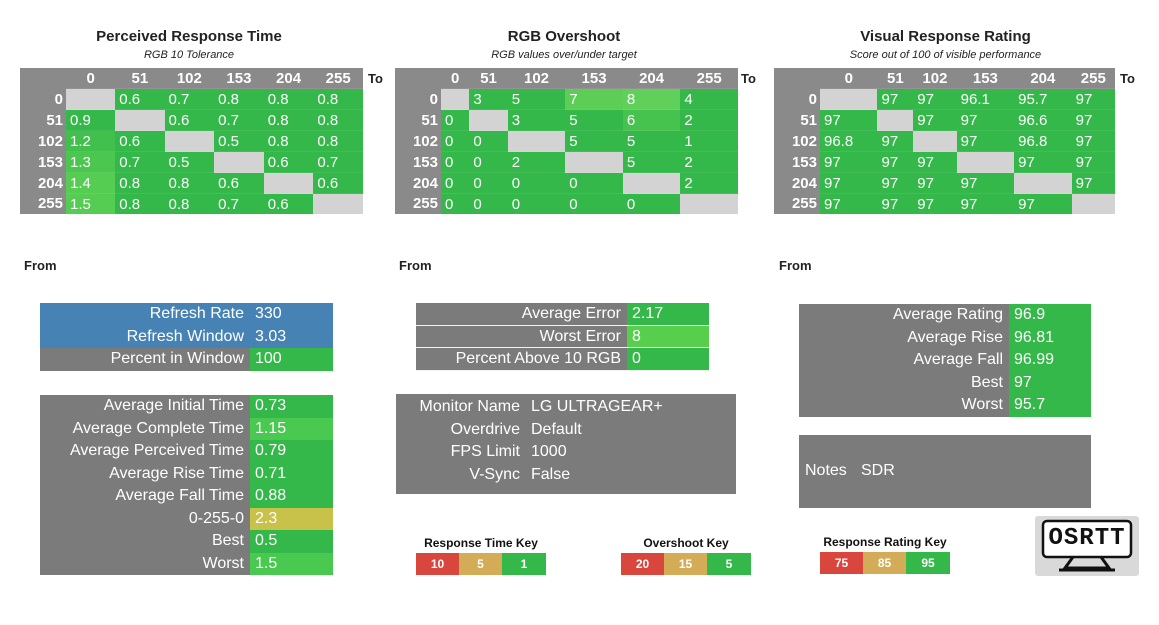 This screenshot has height=625, width=1159. Describe the element at coordinates (1050, 360) in the screenshot. I see `ratings-value: 96.99` at that location.